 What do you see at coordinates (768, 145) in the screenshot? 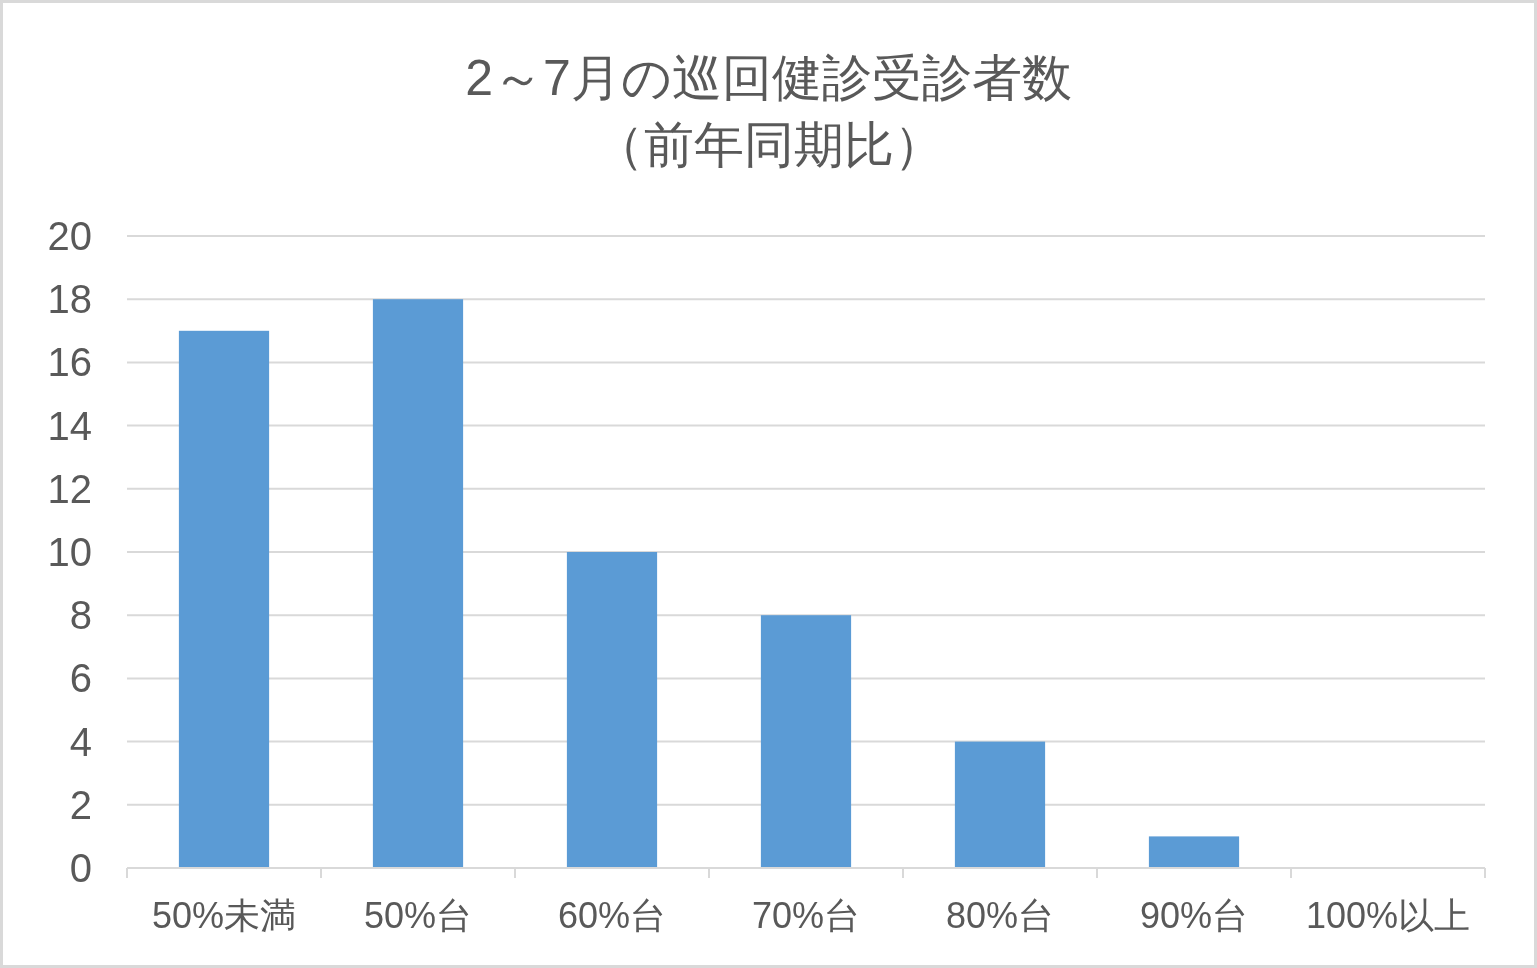
I see `chart-subtitle: （前年同期比）` at bounding box center [768, 145].